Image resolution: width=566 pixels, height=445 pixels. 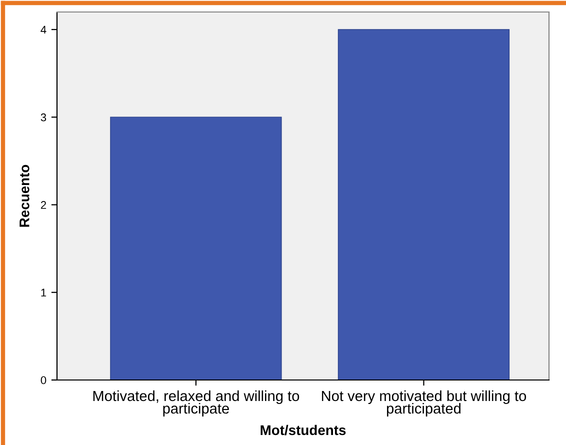 I want to click on x-tick-label: Not very motivated but willing to participated, so click(x=424, y=403).